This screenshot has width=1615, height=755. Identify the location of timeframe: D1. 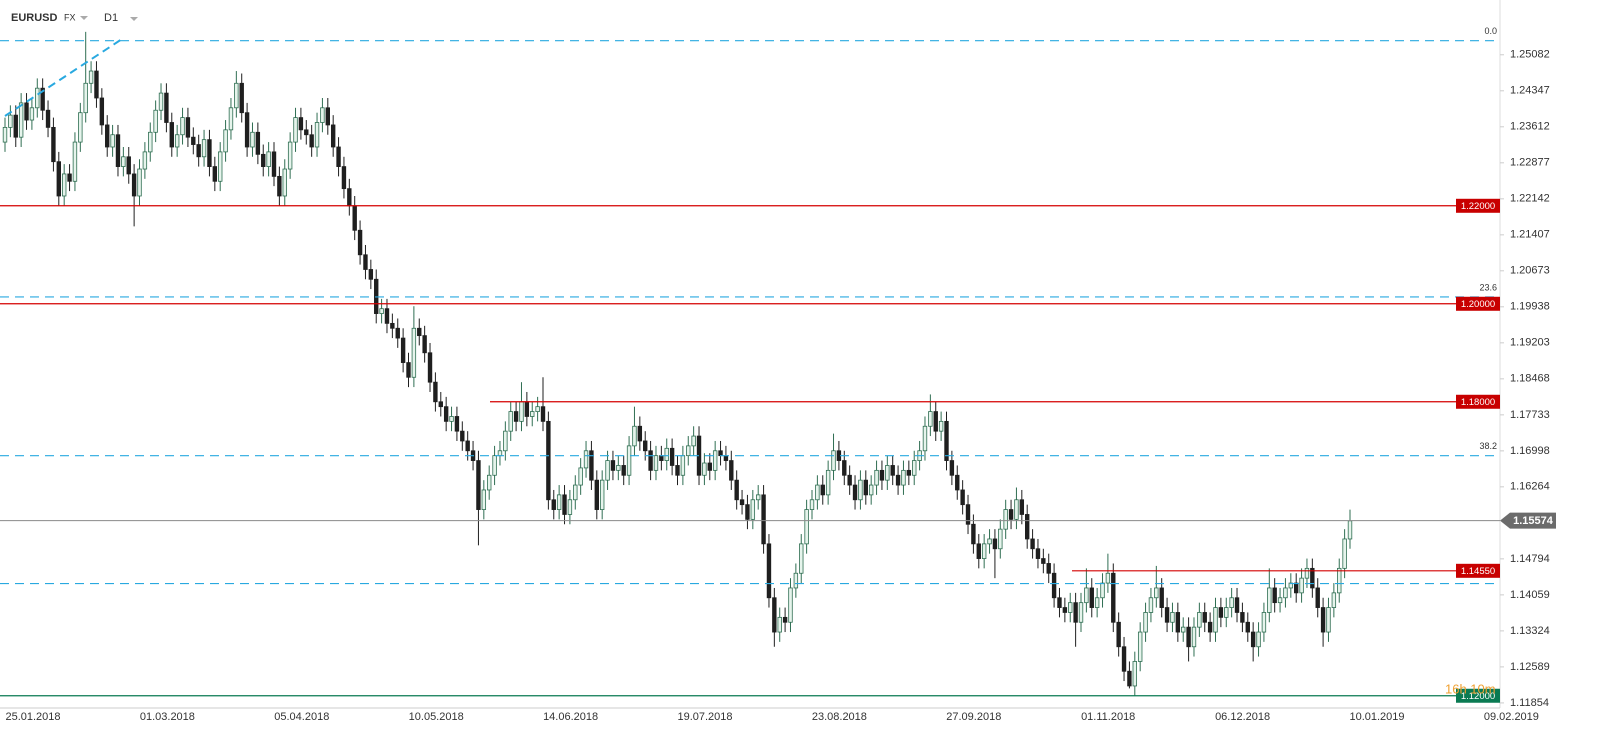
(111, 18).